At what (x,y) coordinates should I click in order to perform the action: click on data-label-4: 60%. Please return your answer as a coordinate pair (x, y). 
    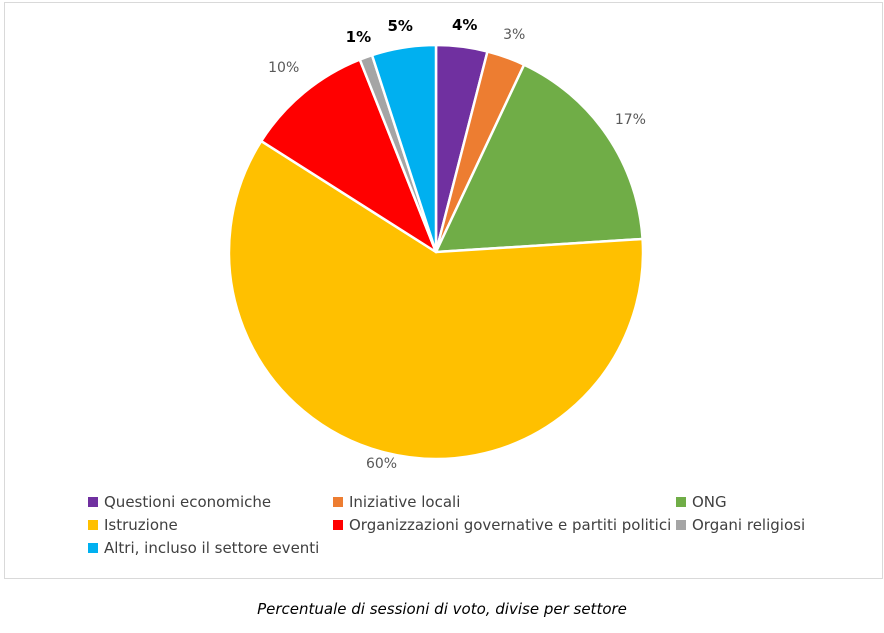
    Looking at the image, I should click on (381, 464).